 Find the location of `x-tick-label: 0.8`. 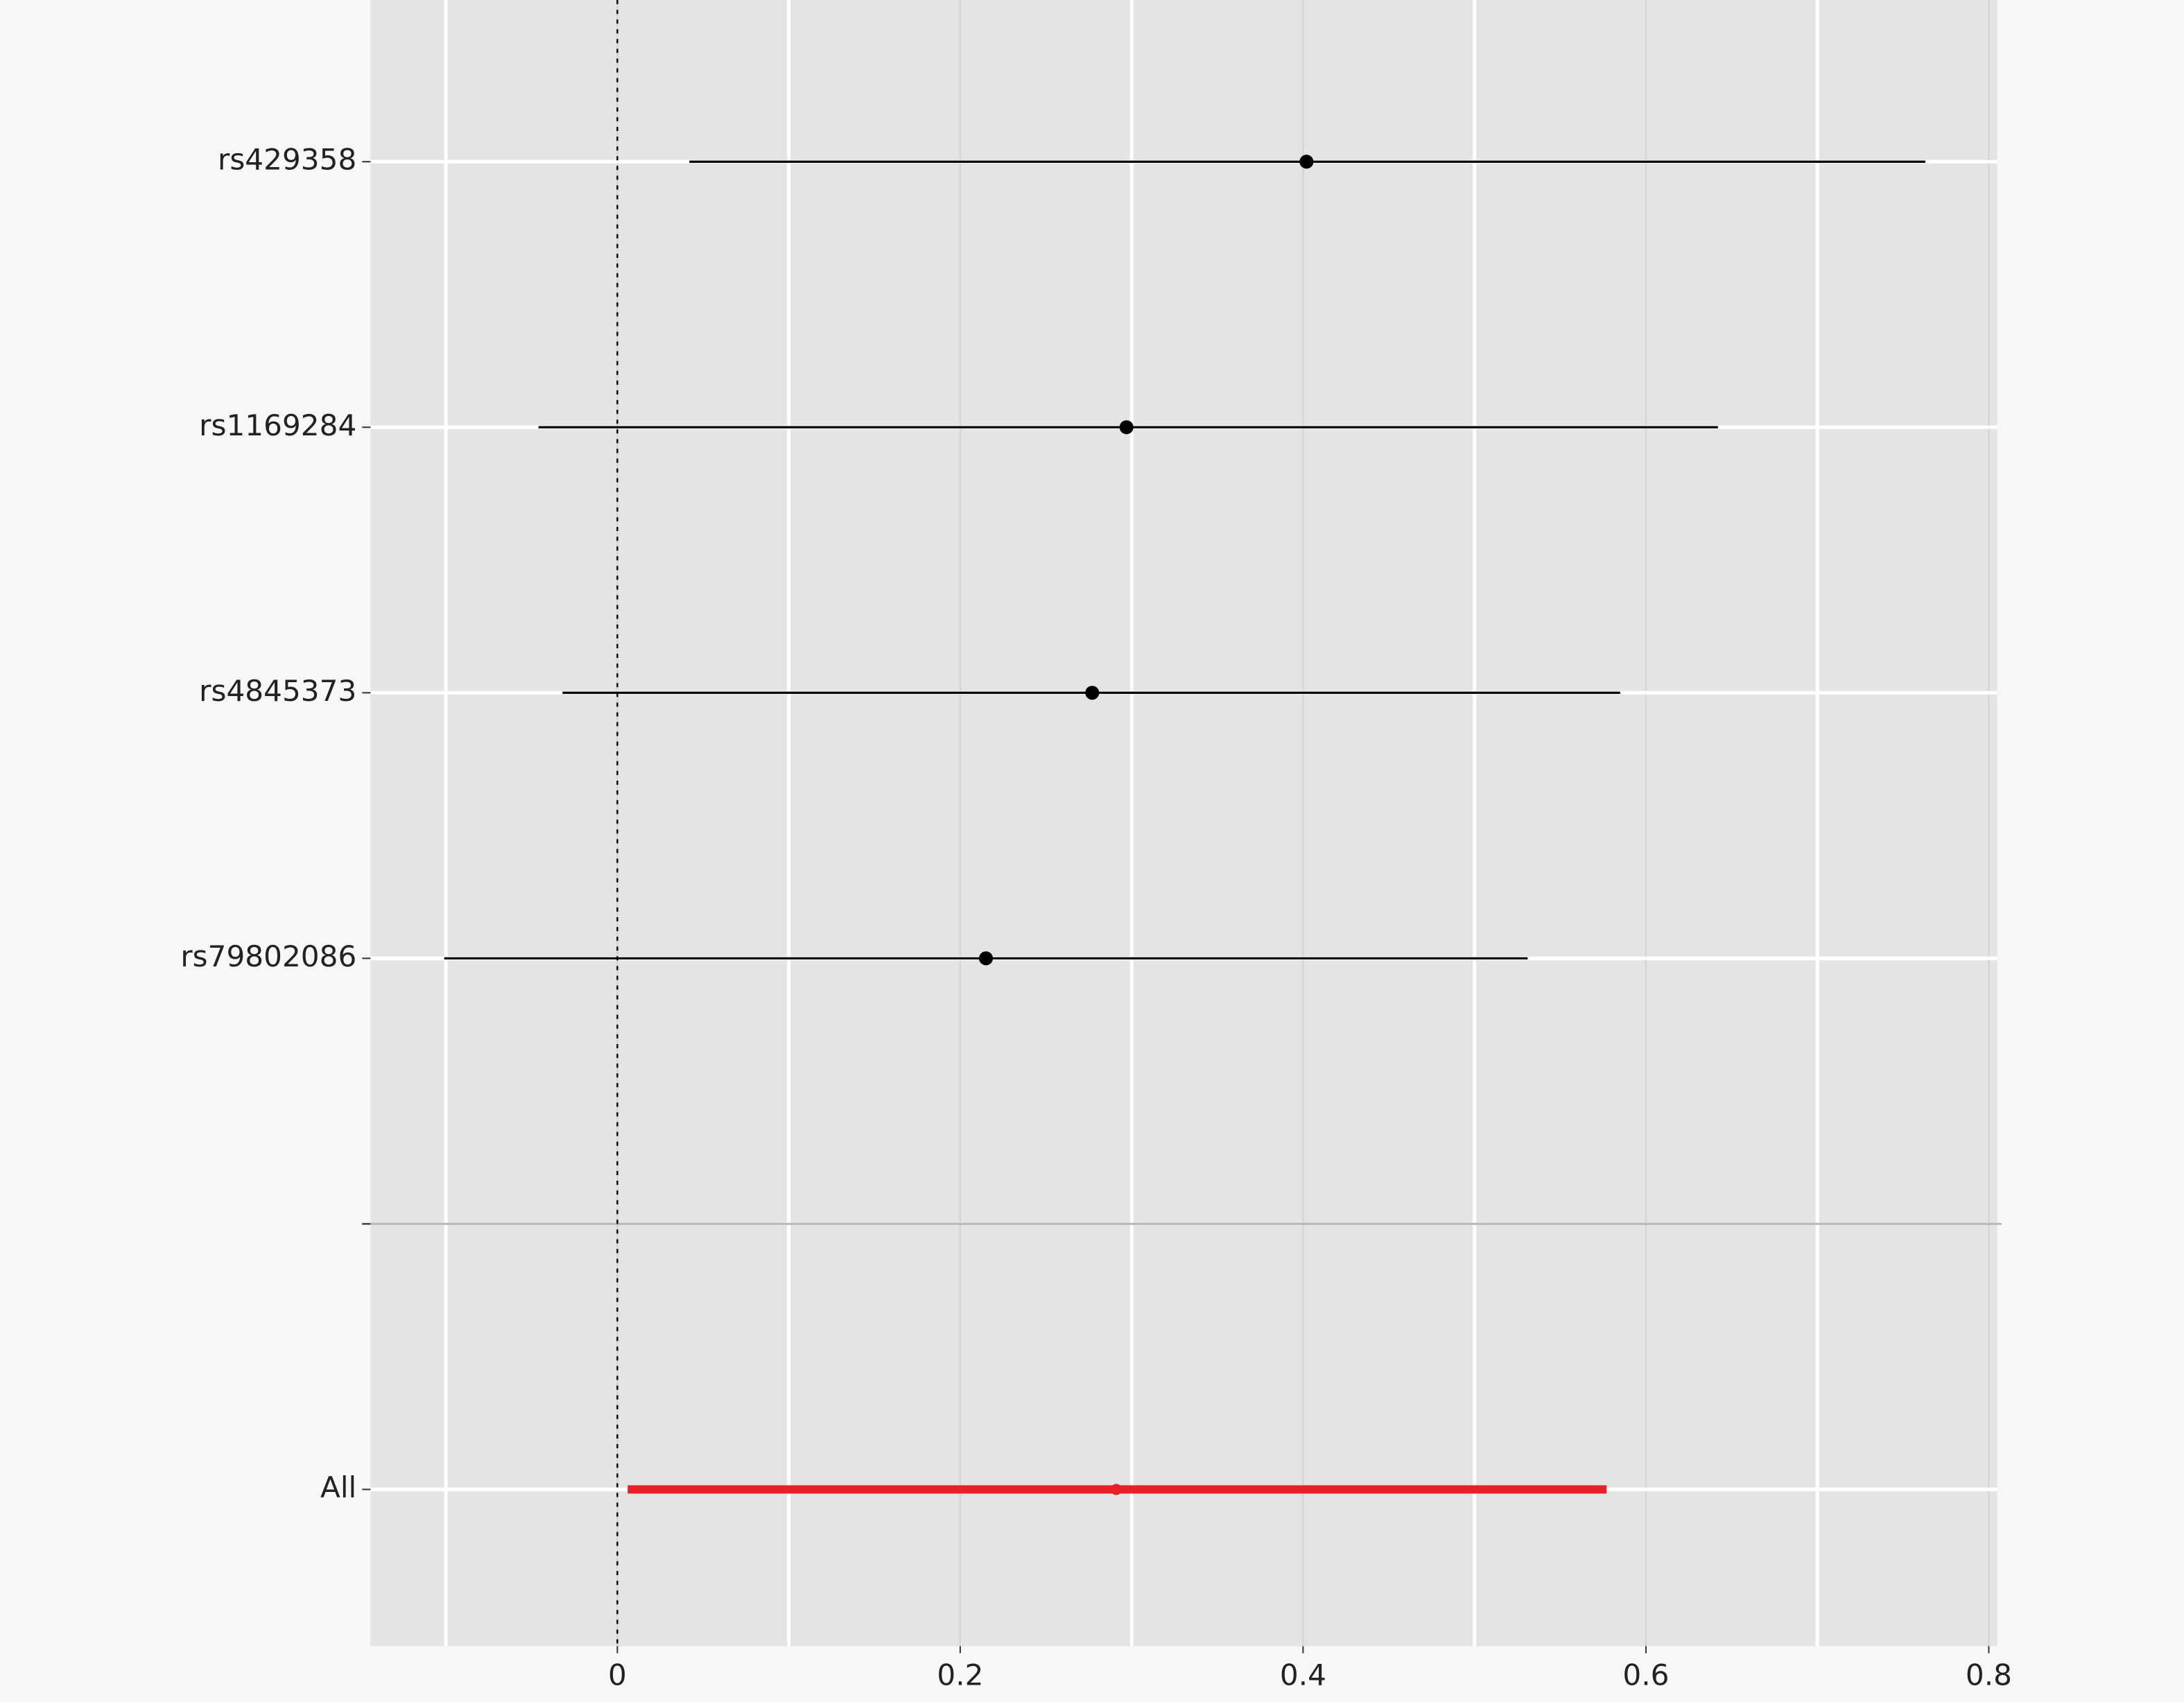

x-tick-label: 0.8 is located at coordinates (1989, 1675).